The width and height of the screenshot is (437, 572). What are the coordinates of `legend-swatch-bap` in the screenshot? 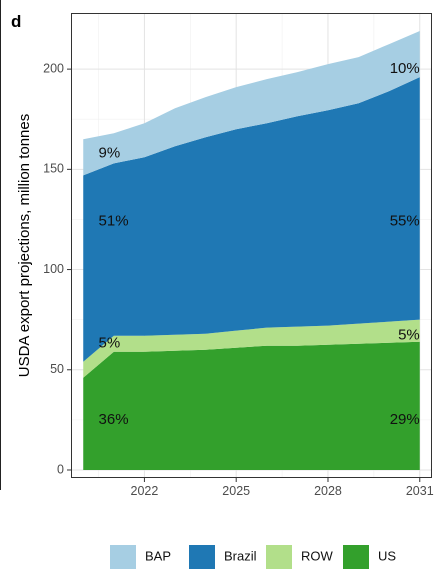 It's located at (123, 557).